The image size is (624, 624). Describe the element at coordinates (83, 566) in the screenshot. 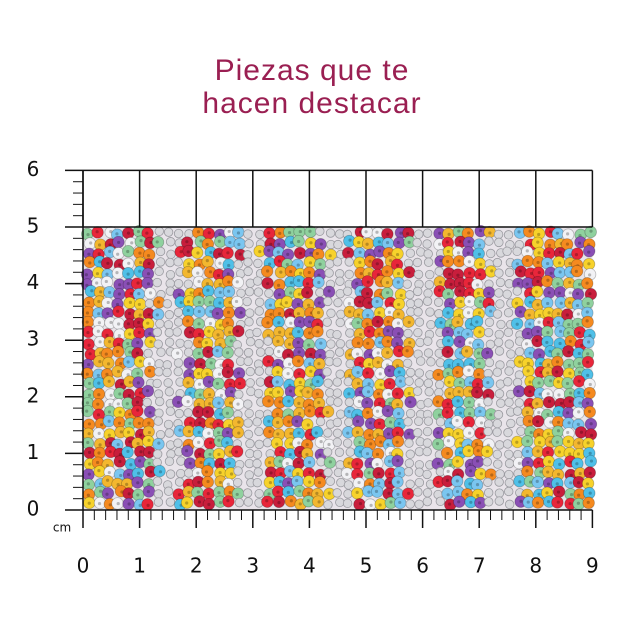

I see `x-ruler-label: 0` at that location.